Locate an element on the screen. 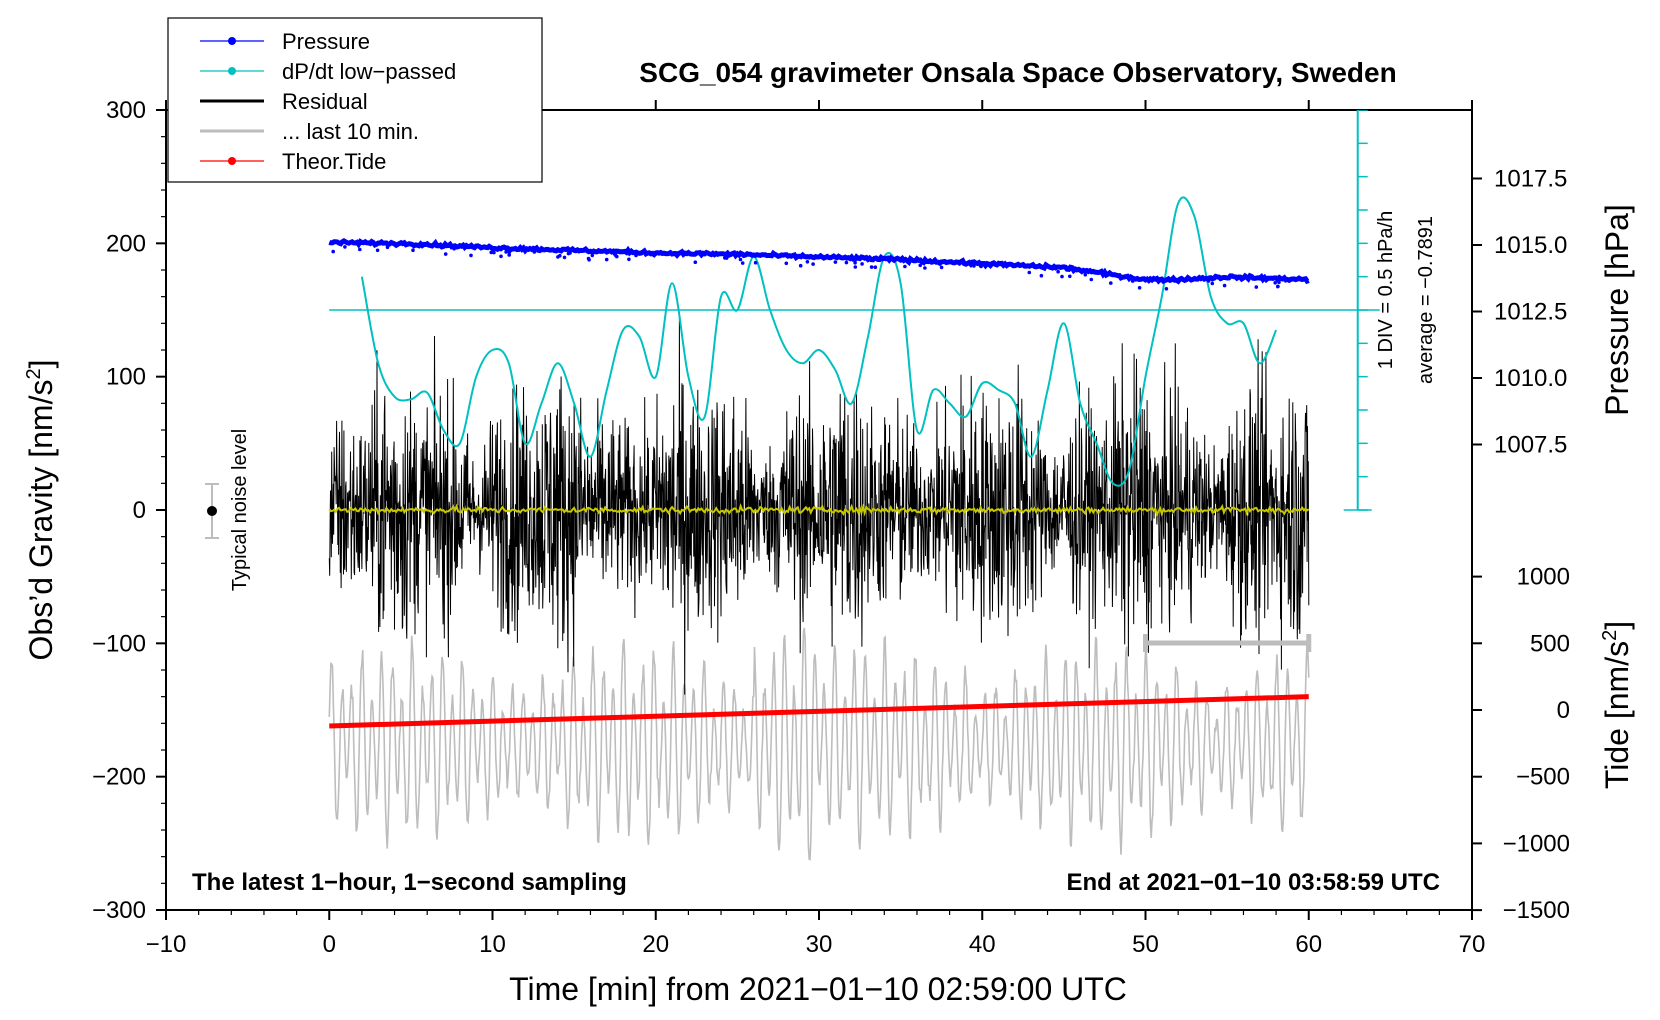 Image resolution: width=1660 pixels, height=1020 pixels. legend-label: ... last 10 min. is located at coordinates (350, 131).